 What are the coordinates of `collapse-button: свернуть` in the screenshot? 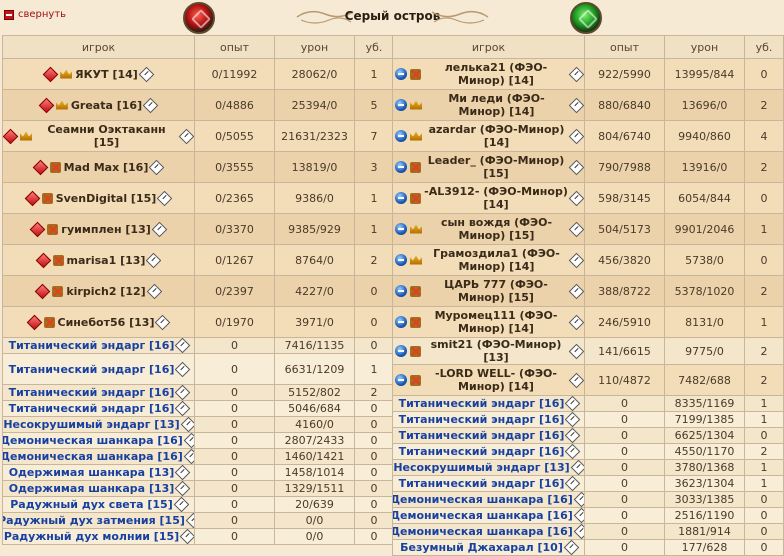 It's located at (35, 14).